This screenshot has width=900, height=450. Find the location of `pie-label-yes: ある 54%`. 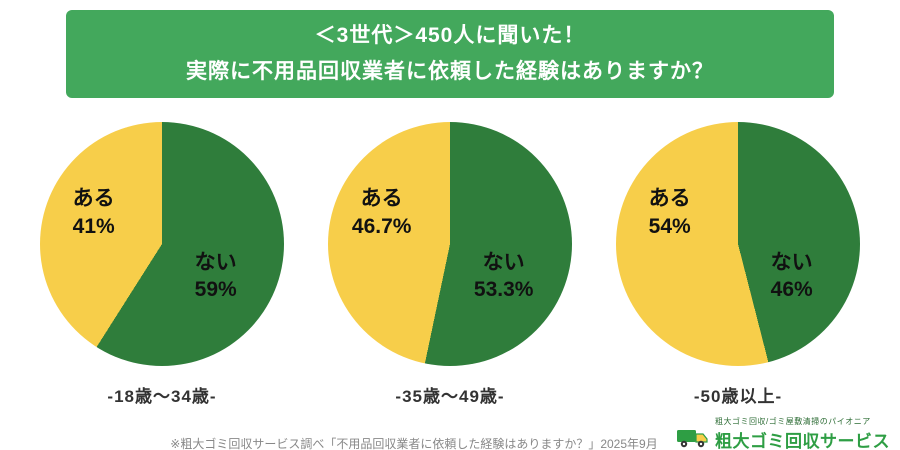

pie-label-yes: ある 54% is located at coordinates (670, 212).